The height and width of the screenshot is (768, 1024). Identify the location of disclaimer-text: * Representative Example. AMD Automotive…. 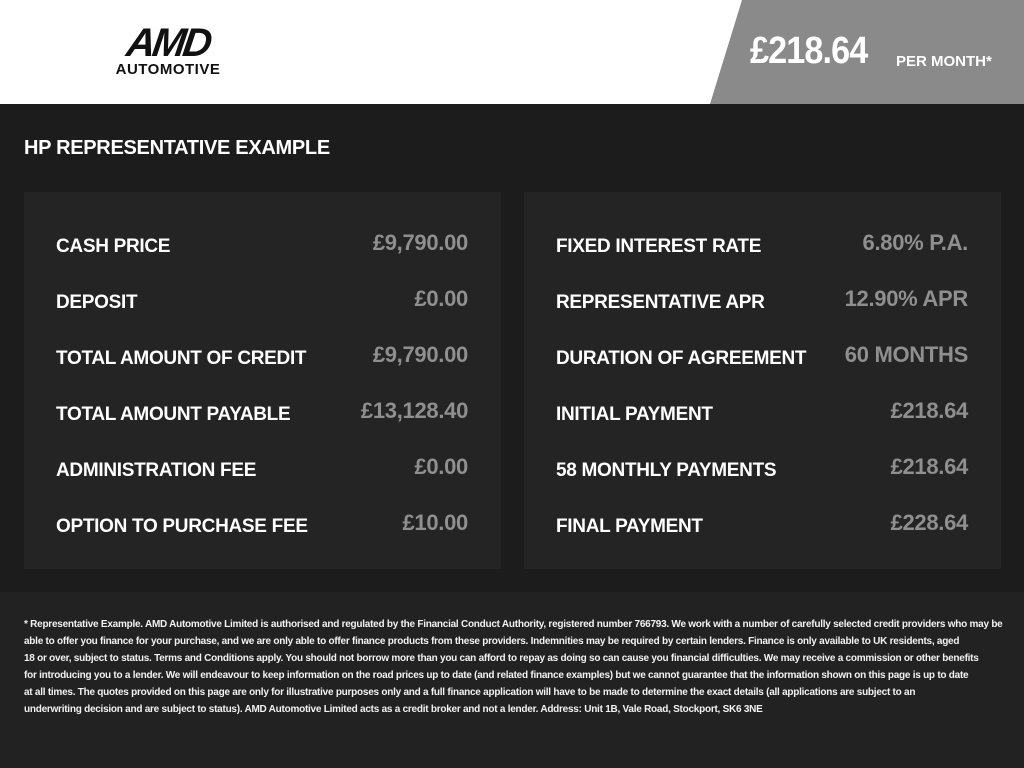
(513, 667).